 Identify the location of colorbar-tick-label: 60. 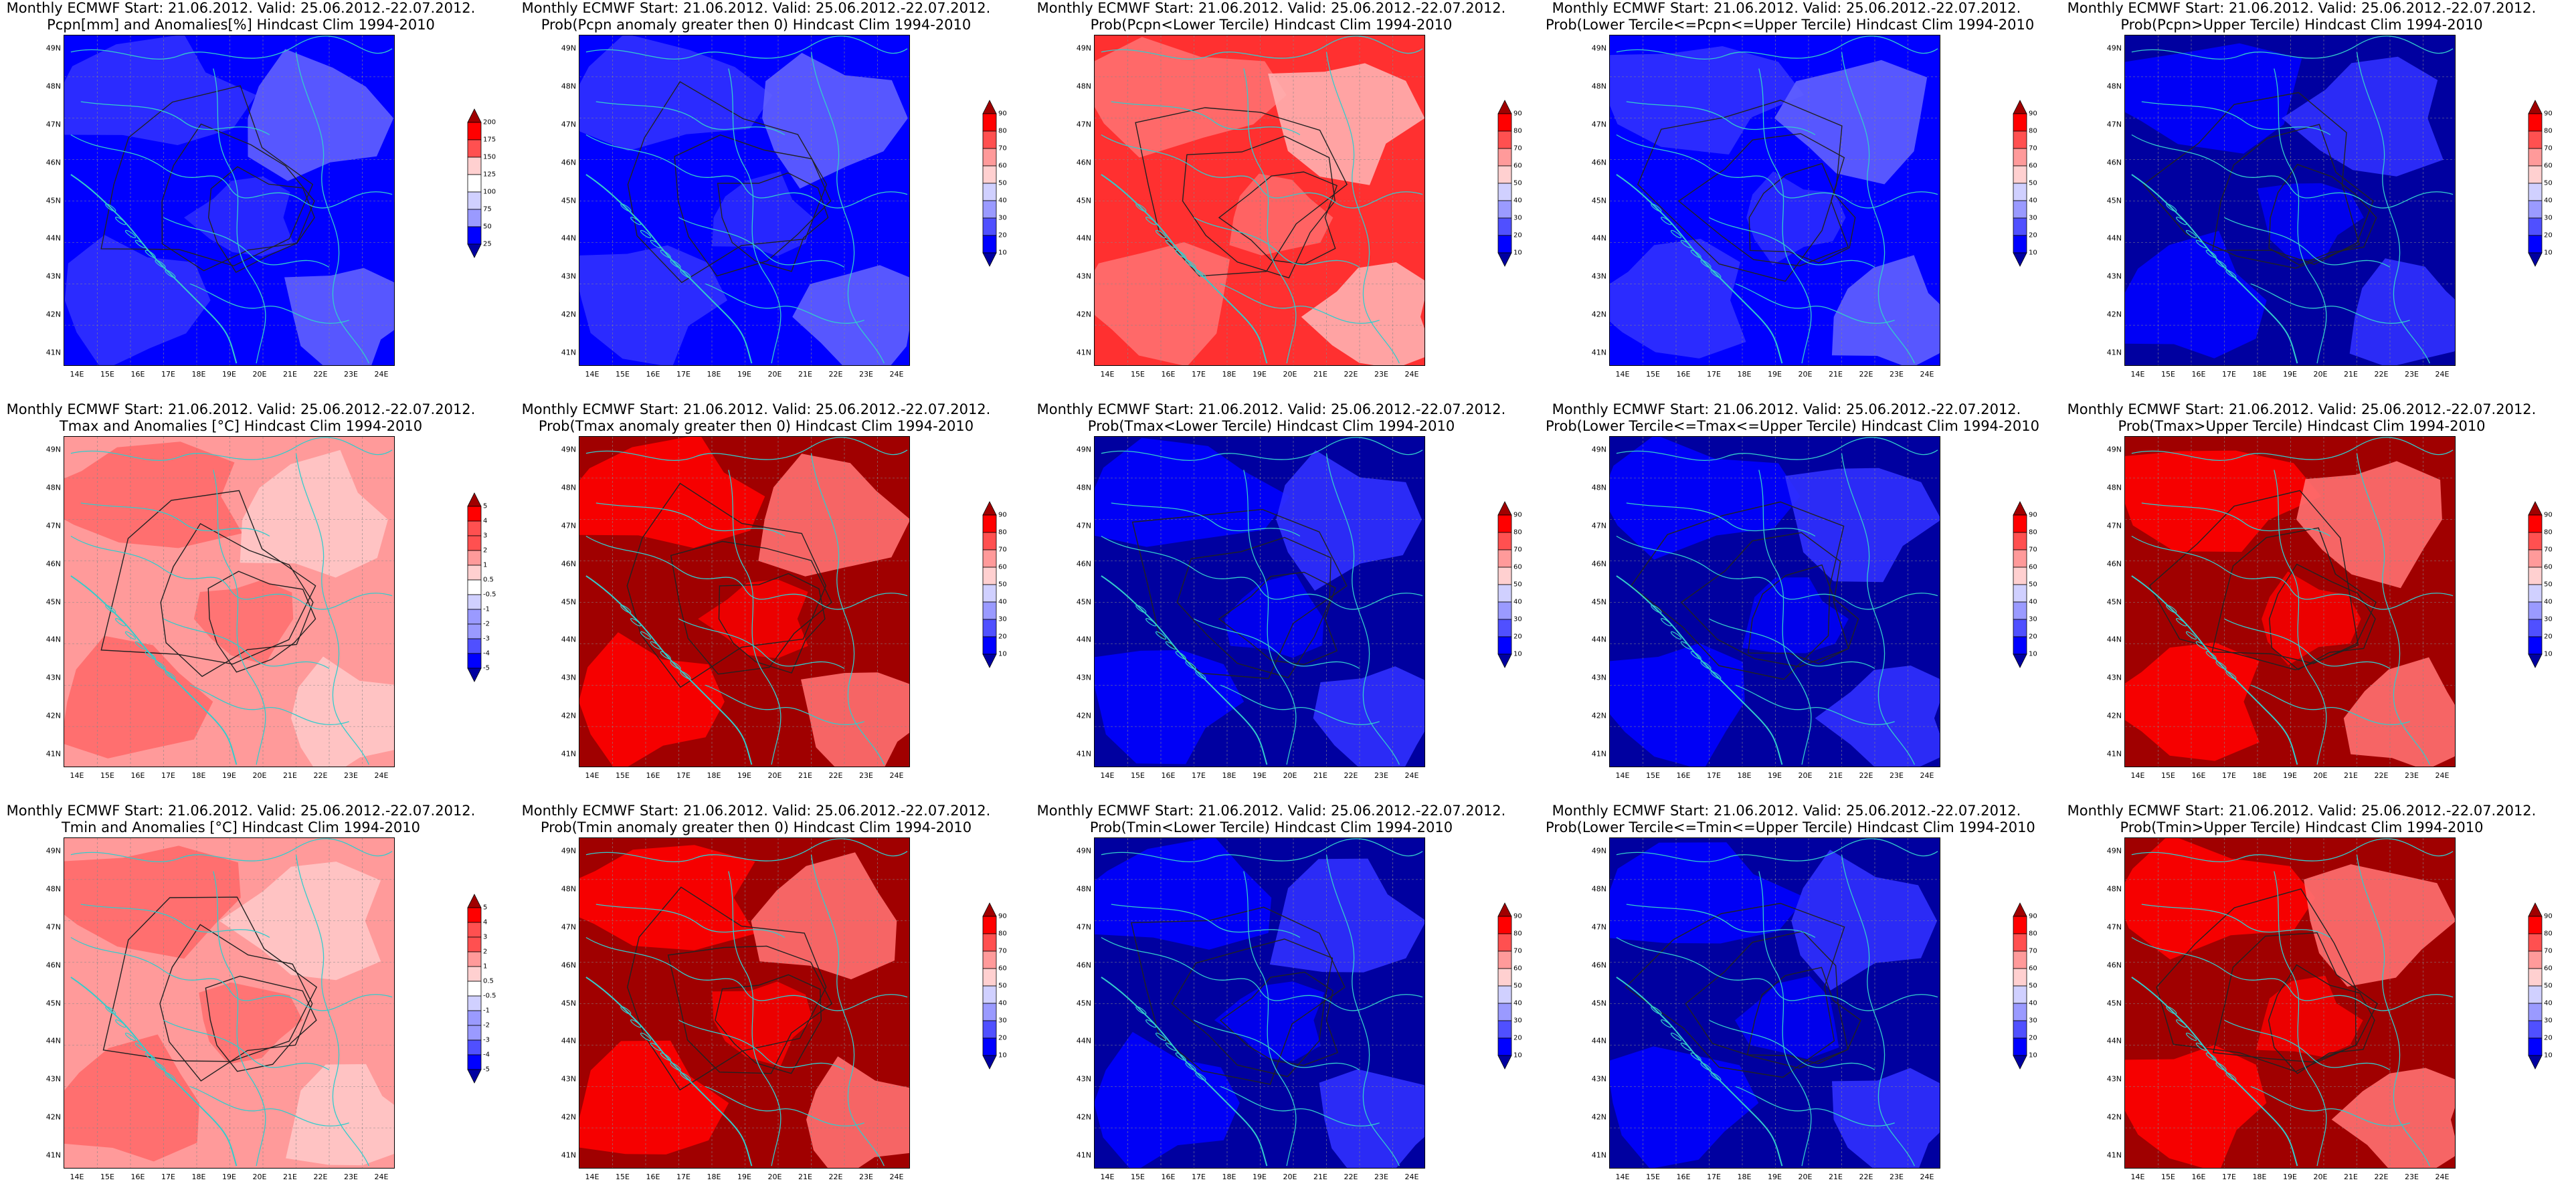
(2548, 165).